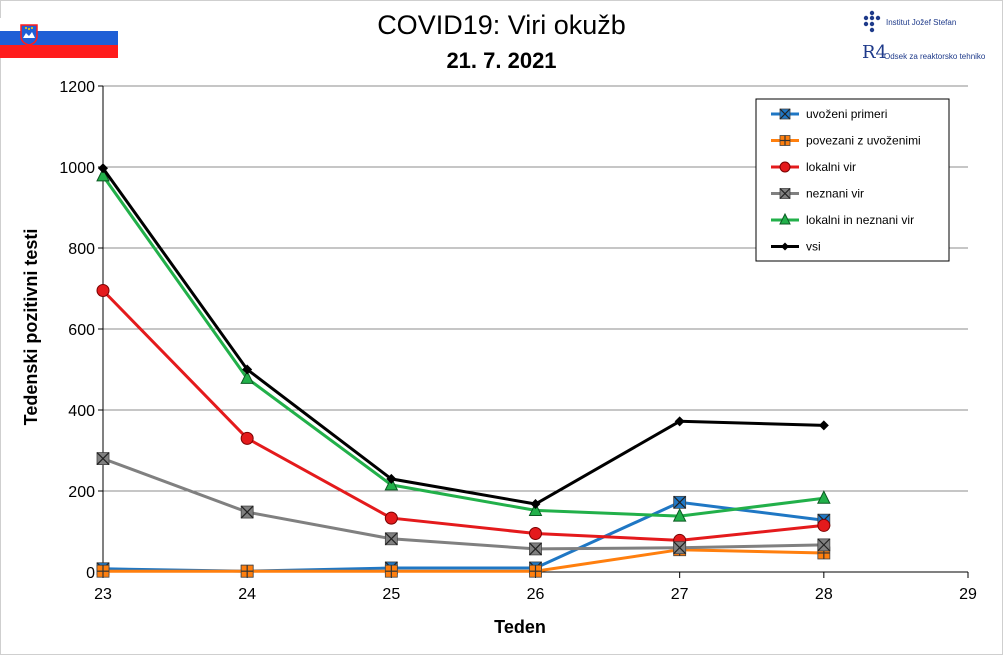 This screenshot has height=655, width=1003. What do you see at coordinates (103, 594) in the screenshot?
I see `x-tick-label: 23` at bounding box center [103, 594].